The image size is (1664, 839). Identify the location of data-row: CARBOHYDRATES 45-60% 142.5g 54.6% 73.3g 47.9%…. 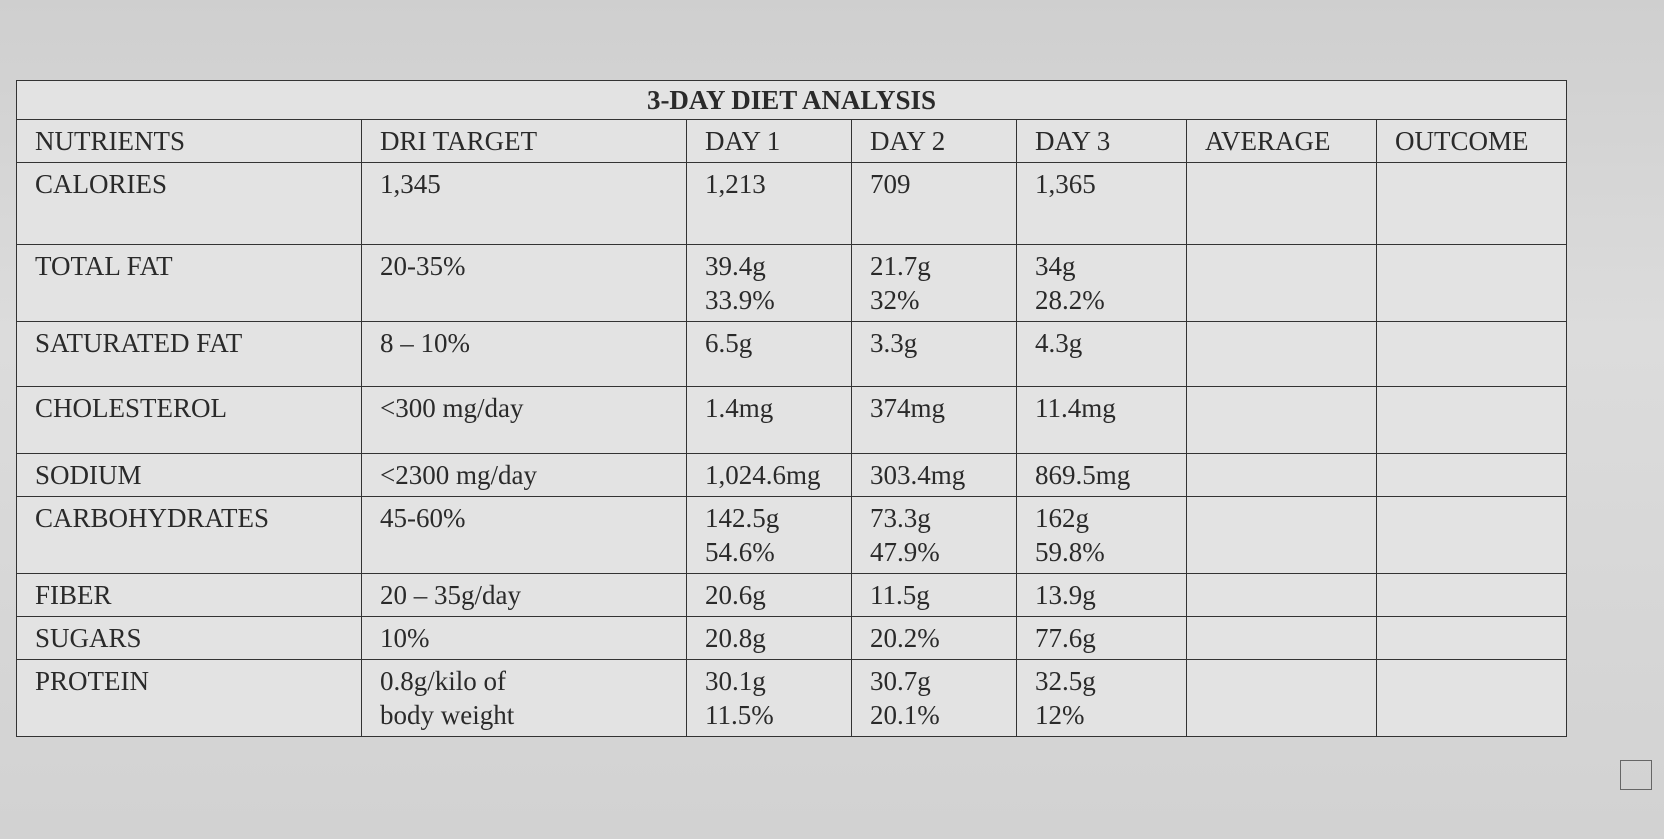
(792, 535).